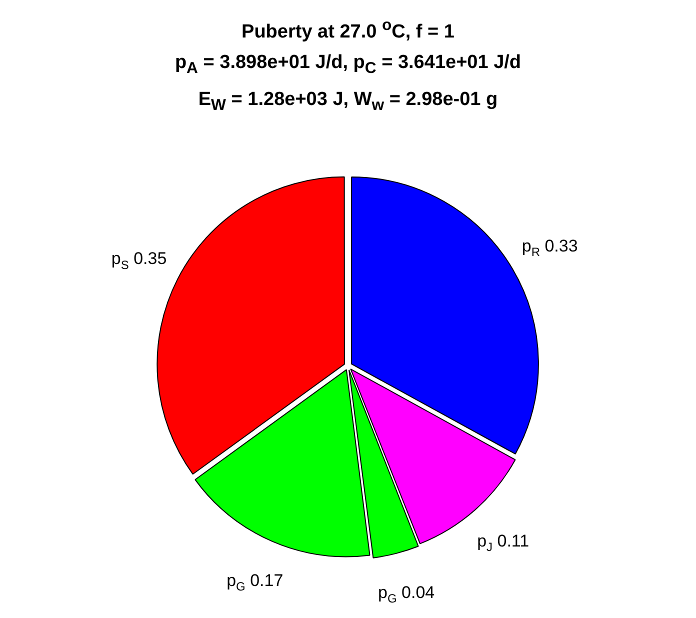 The height and width of the screenshot is (618, 696). I want to click on chart-title: Puberty at 27.0 $^{o}$C, f = 1, so click(348, 30).